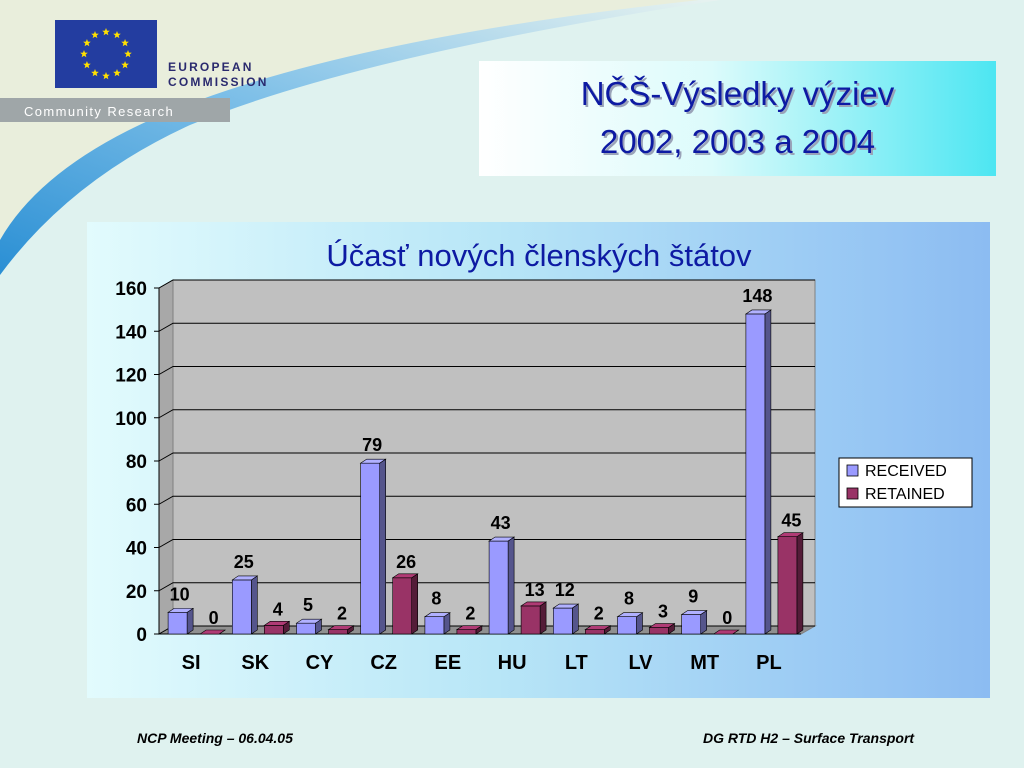 Image resolution: width=1024 pixels, height=768 pixels. I want to click on bar-received-ee, so click(437, 623).